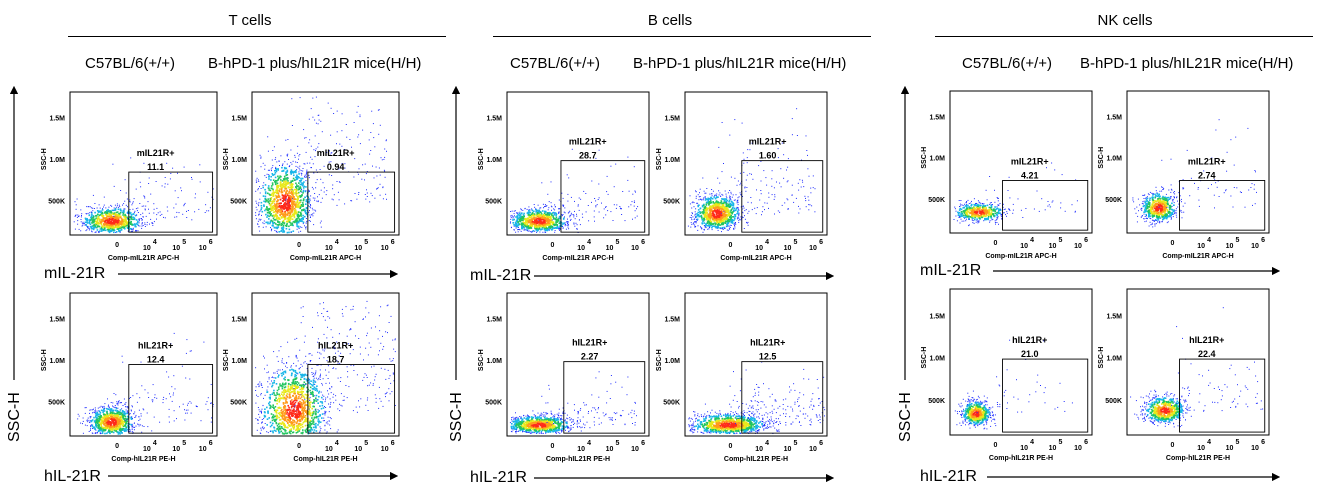 This screenshot has height=490, width=1332. I want to click on gate-percent: 11.1, so click(155, 167).